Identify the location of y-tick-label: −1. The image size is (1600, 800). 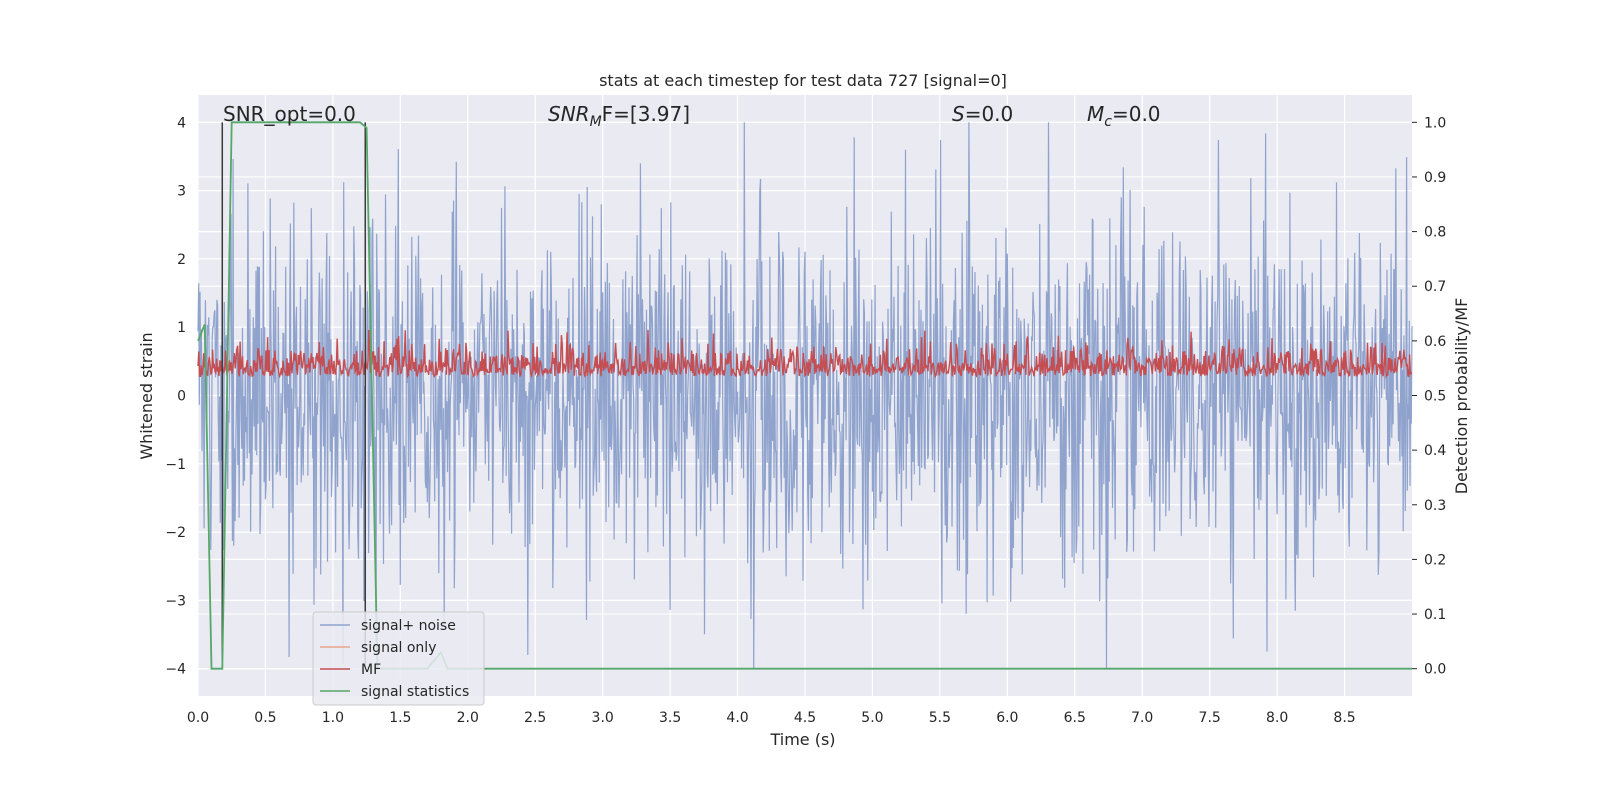
(175, 465).